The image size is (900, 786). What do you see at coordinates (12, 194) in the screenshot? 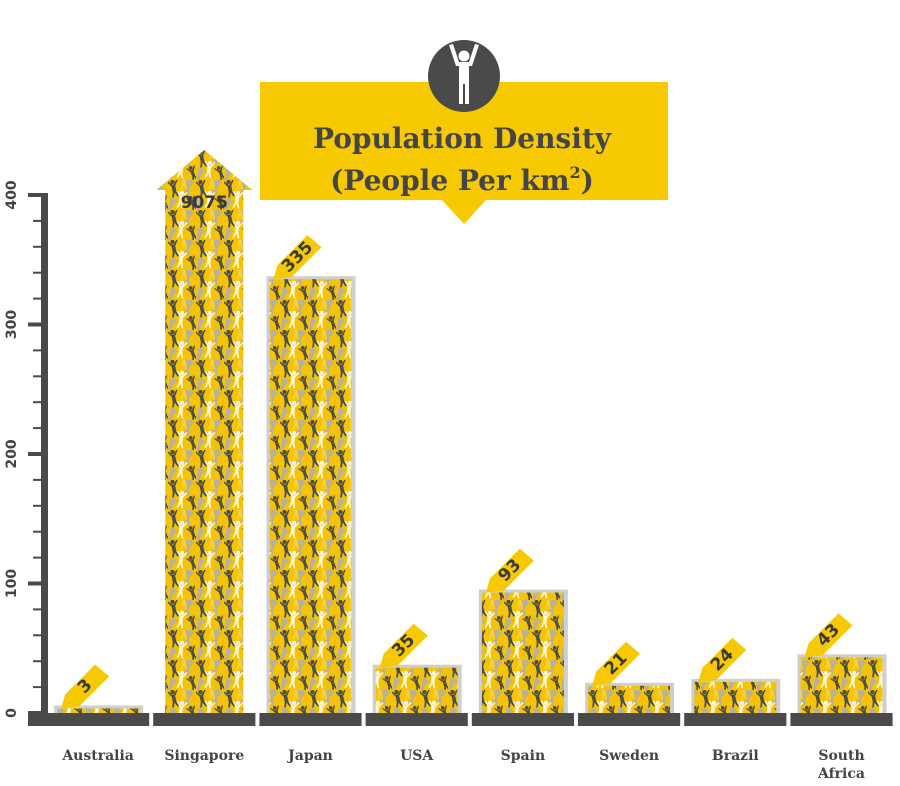
I see `y-tick-label: 400` at bounding box center [12, 194].